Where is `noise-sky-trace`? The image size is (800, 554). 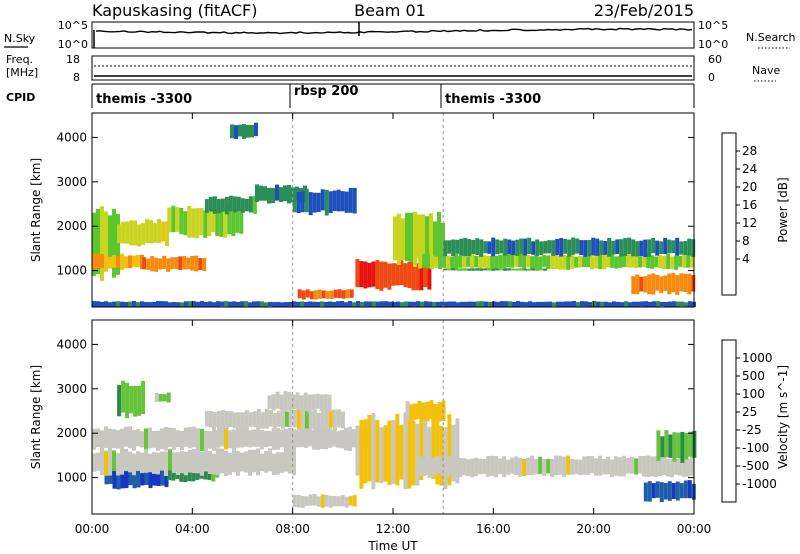 noise-sky-trace is located at coordinates (394, 31).